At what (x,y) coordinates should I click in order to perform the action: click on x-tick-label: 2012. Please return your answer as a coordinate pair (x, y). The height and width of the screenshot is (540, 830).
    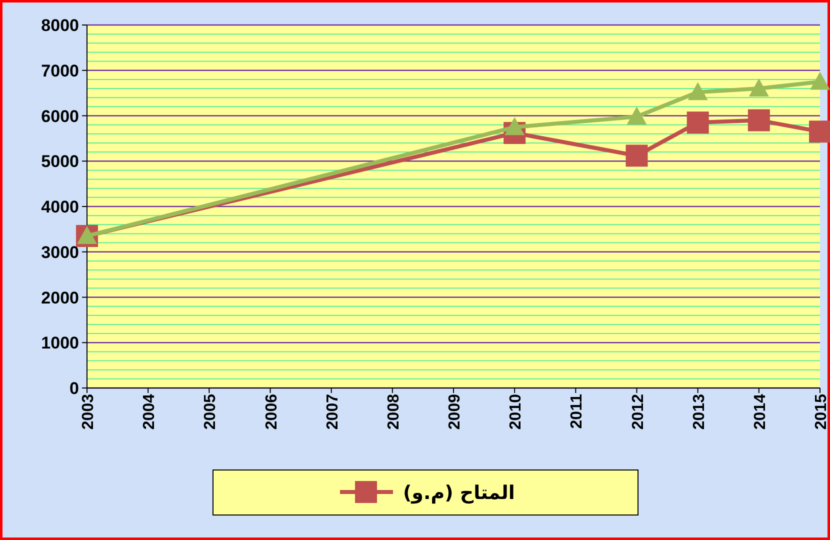
    Looking at the image, I should click on (638, 412).